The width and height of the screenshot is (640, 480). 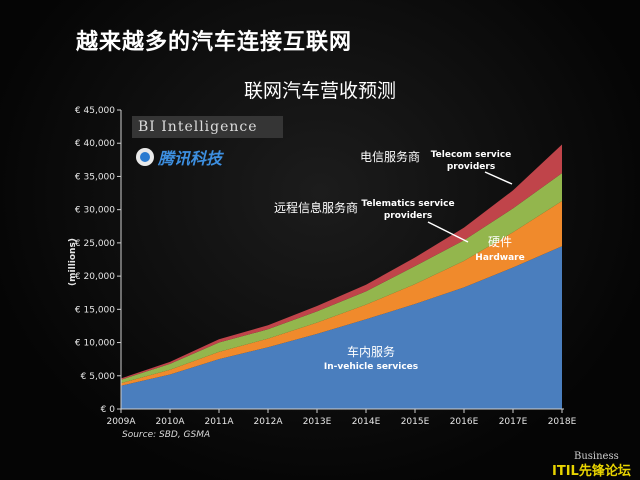 I want to click on x-tick-label: 2013E, so click(x=317, y=422).